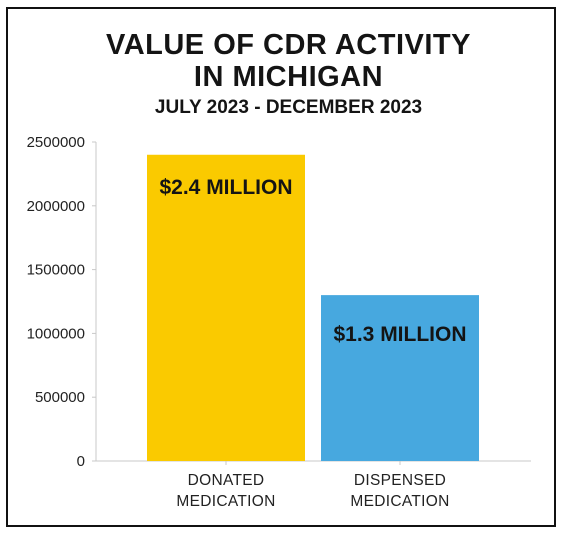 This screenshot has height=533, width=577. What do you see at coordinates (60, 397) in the screenshot?
I see `y-tick-label: 500000` at bounding box center [60, 397].